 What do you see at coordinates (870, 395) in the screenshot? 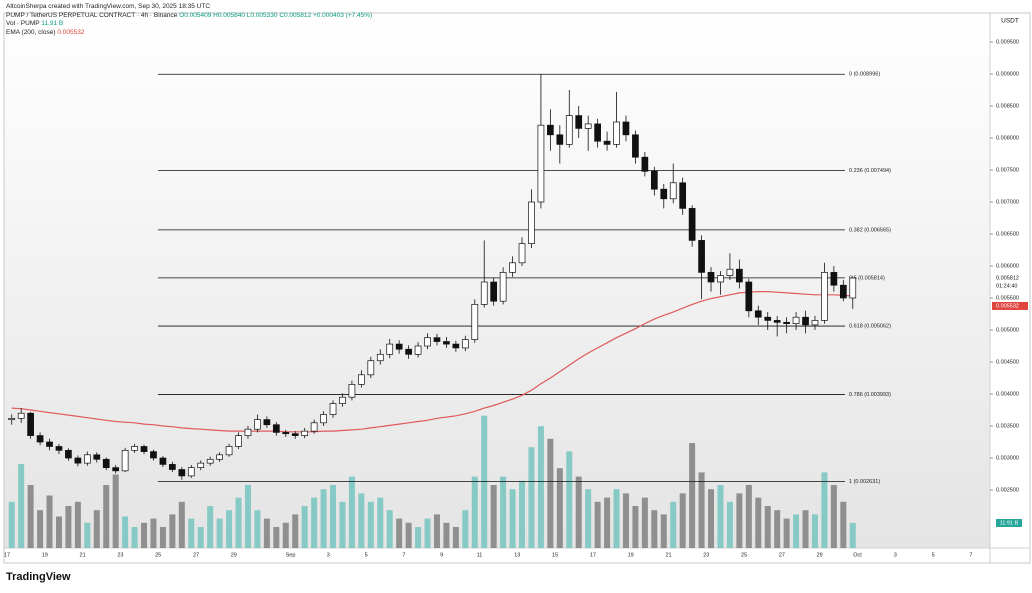
I see `fib-level-label: 0.786 (0.003993)` at bounding box center [870, 395].